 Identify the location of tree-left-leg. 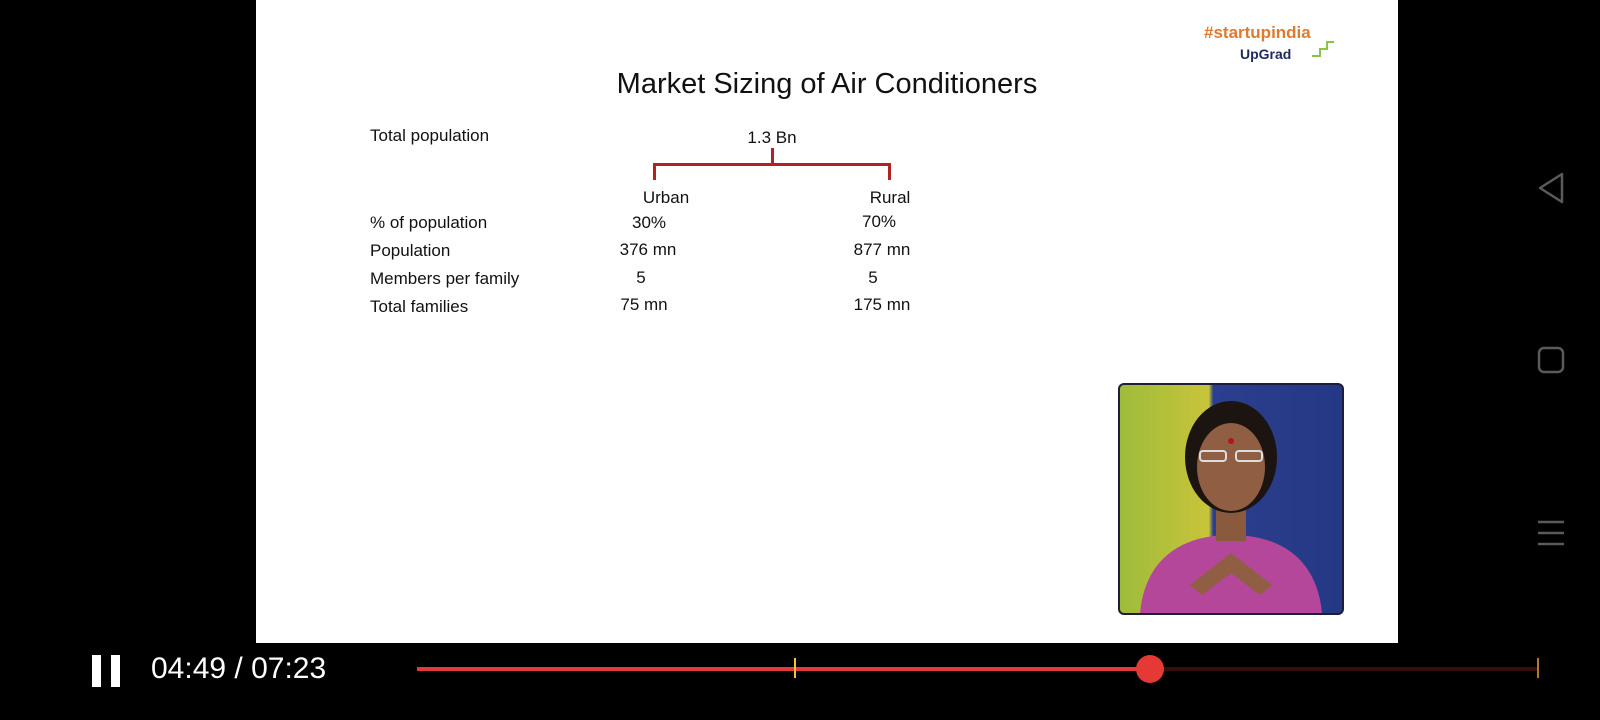
(654, 171).